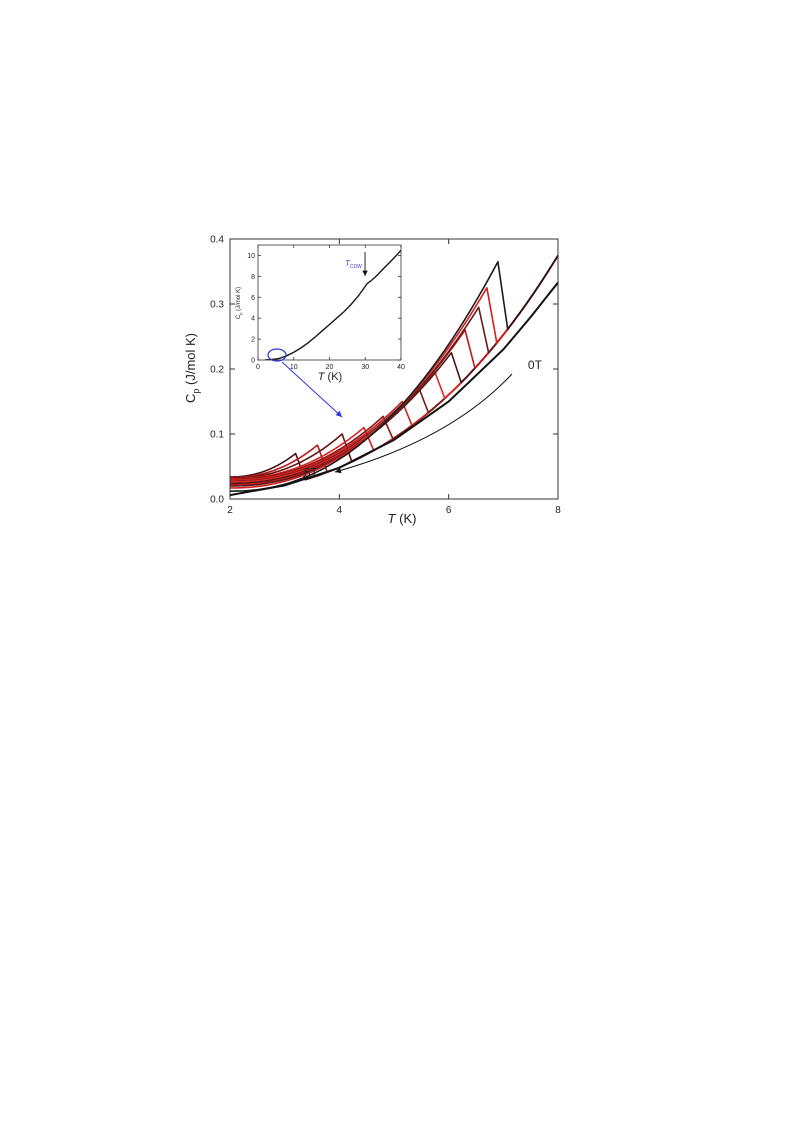 Image resolution: width=793 pixels, height=1121 pixels. Describe the element at coordinates (217, 240) in the screenshot. I see `main-y-tick-label: 0.4` at that location.